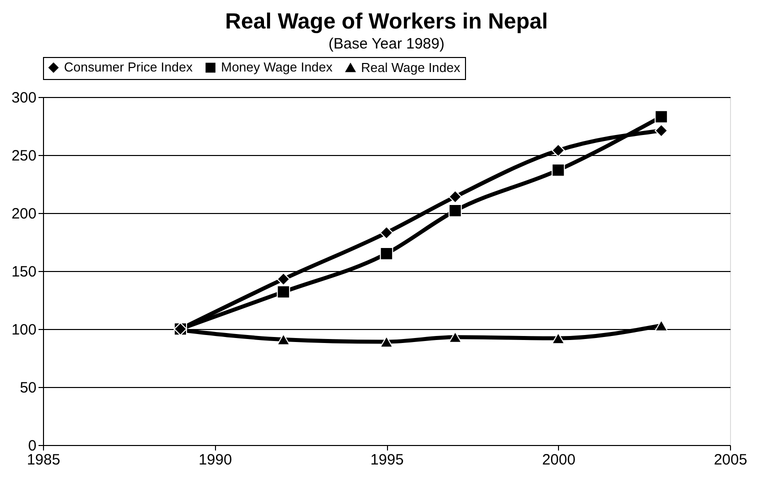 The width and height of the screenshot is (757, 477). What do you see at coordinates (23, 156) in the screenshot?
I see `y-tick-label: 250` at bounding box center [23, 156].